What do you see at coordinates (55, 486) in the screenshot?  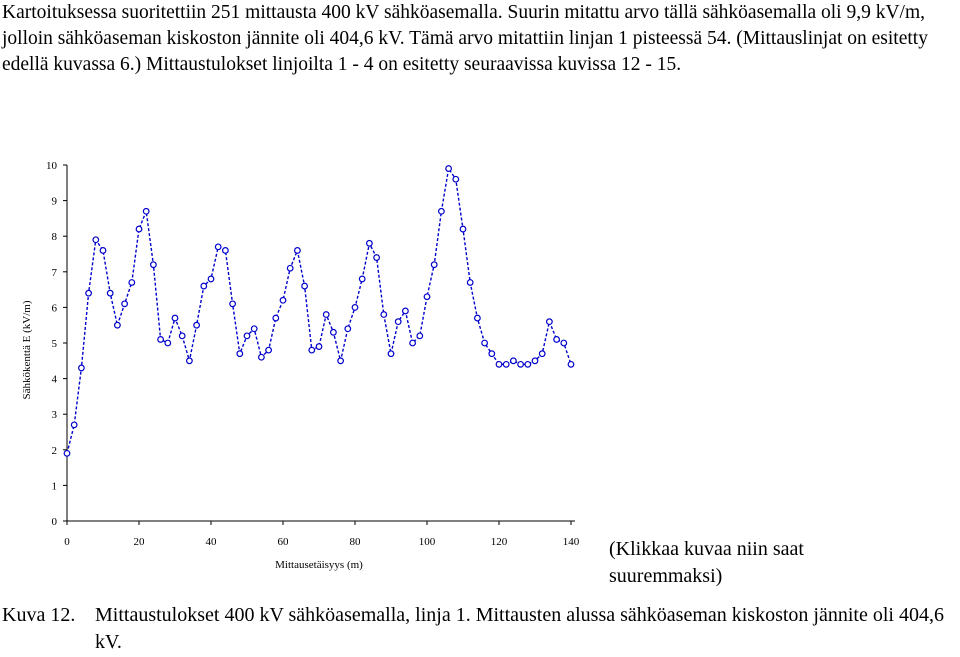 I see `y-tick-label: 1` at bounding box center [55, 486].